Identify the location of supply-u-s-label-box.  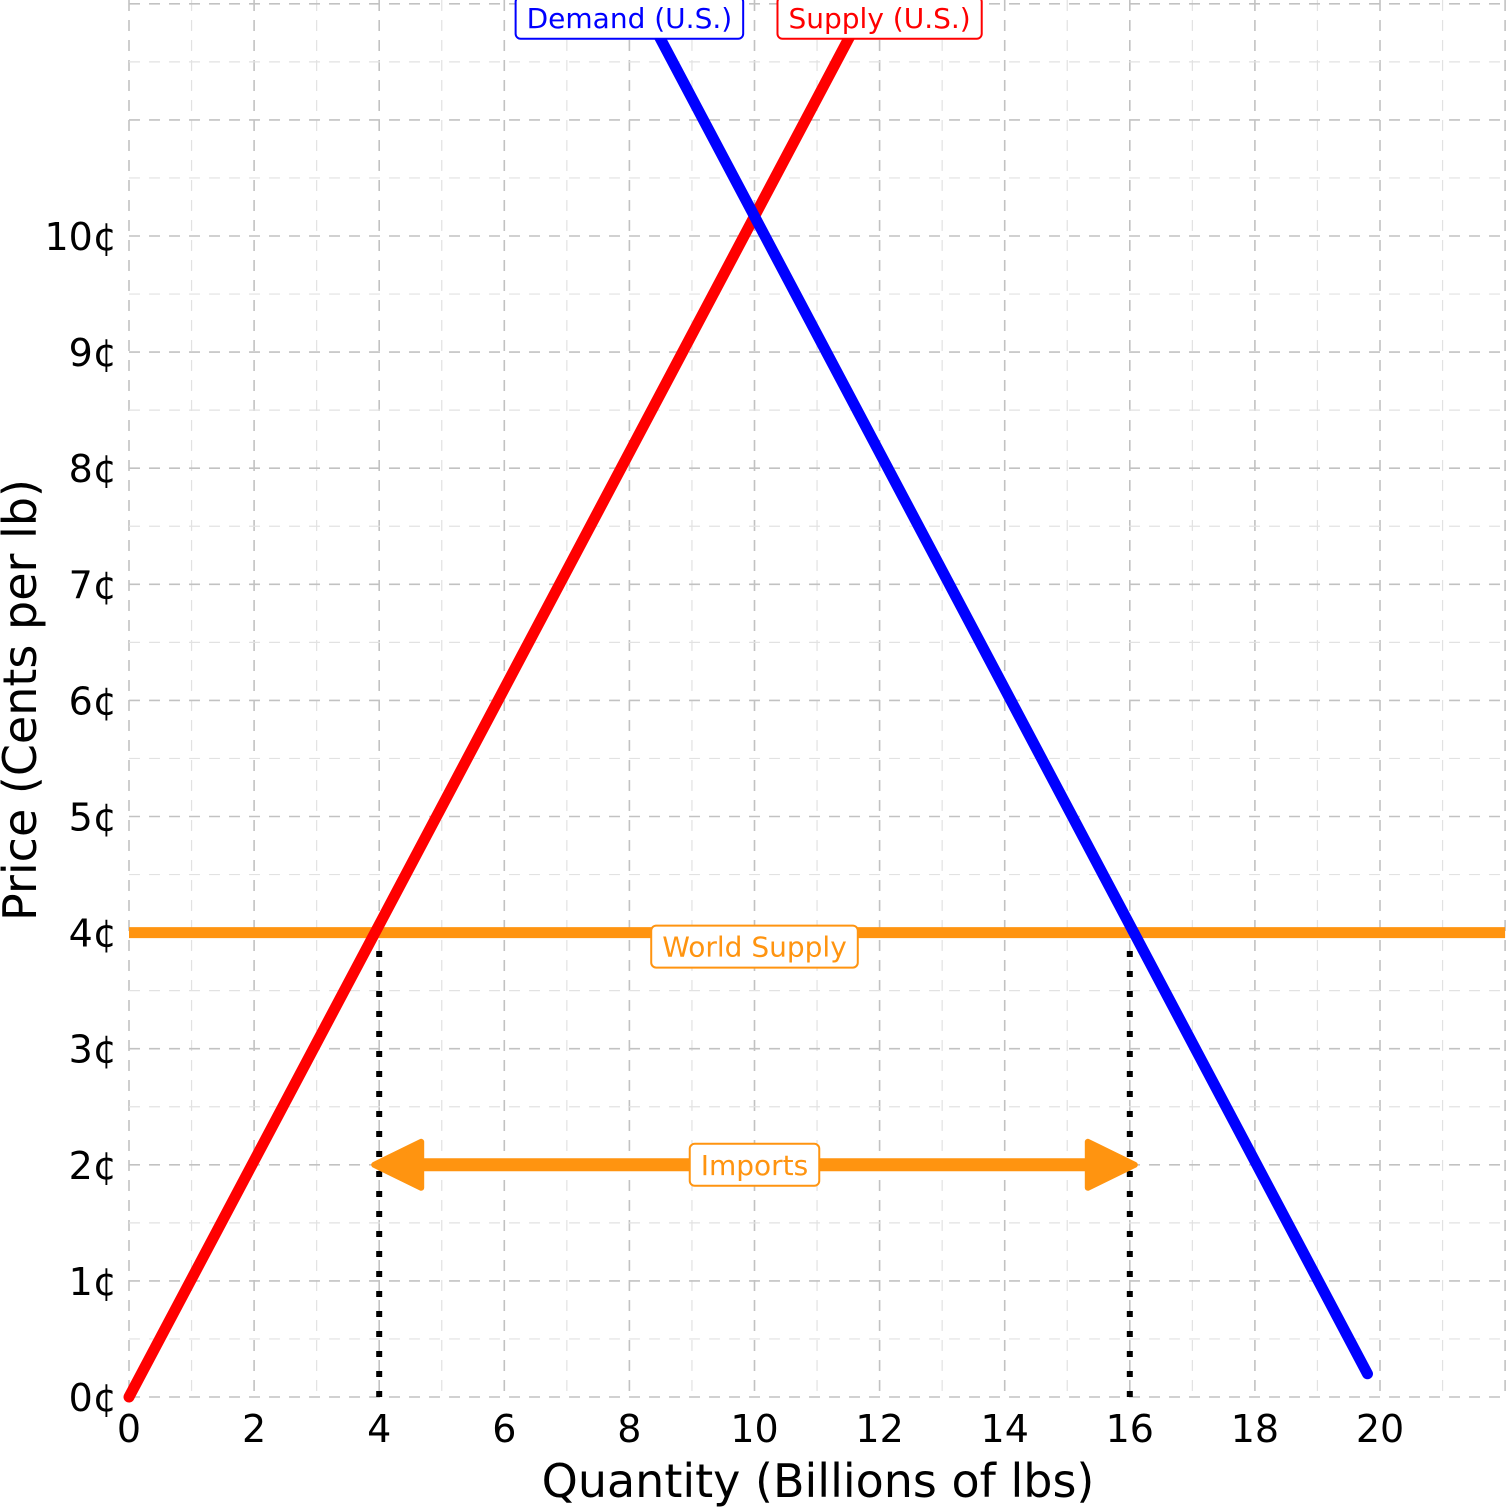
(879, 20).